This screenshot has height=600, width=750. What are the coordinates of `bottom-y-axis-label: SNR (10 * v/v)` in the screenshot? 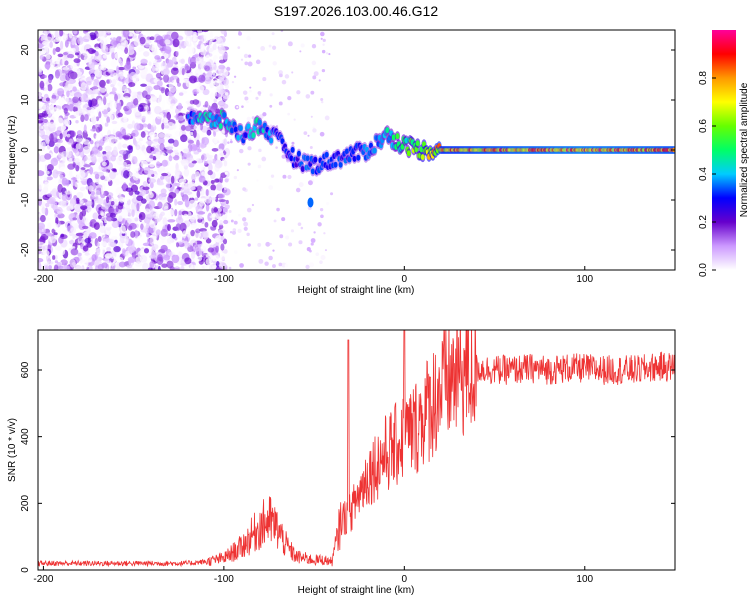 It's located at (12, 450).